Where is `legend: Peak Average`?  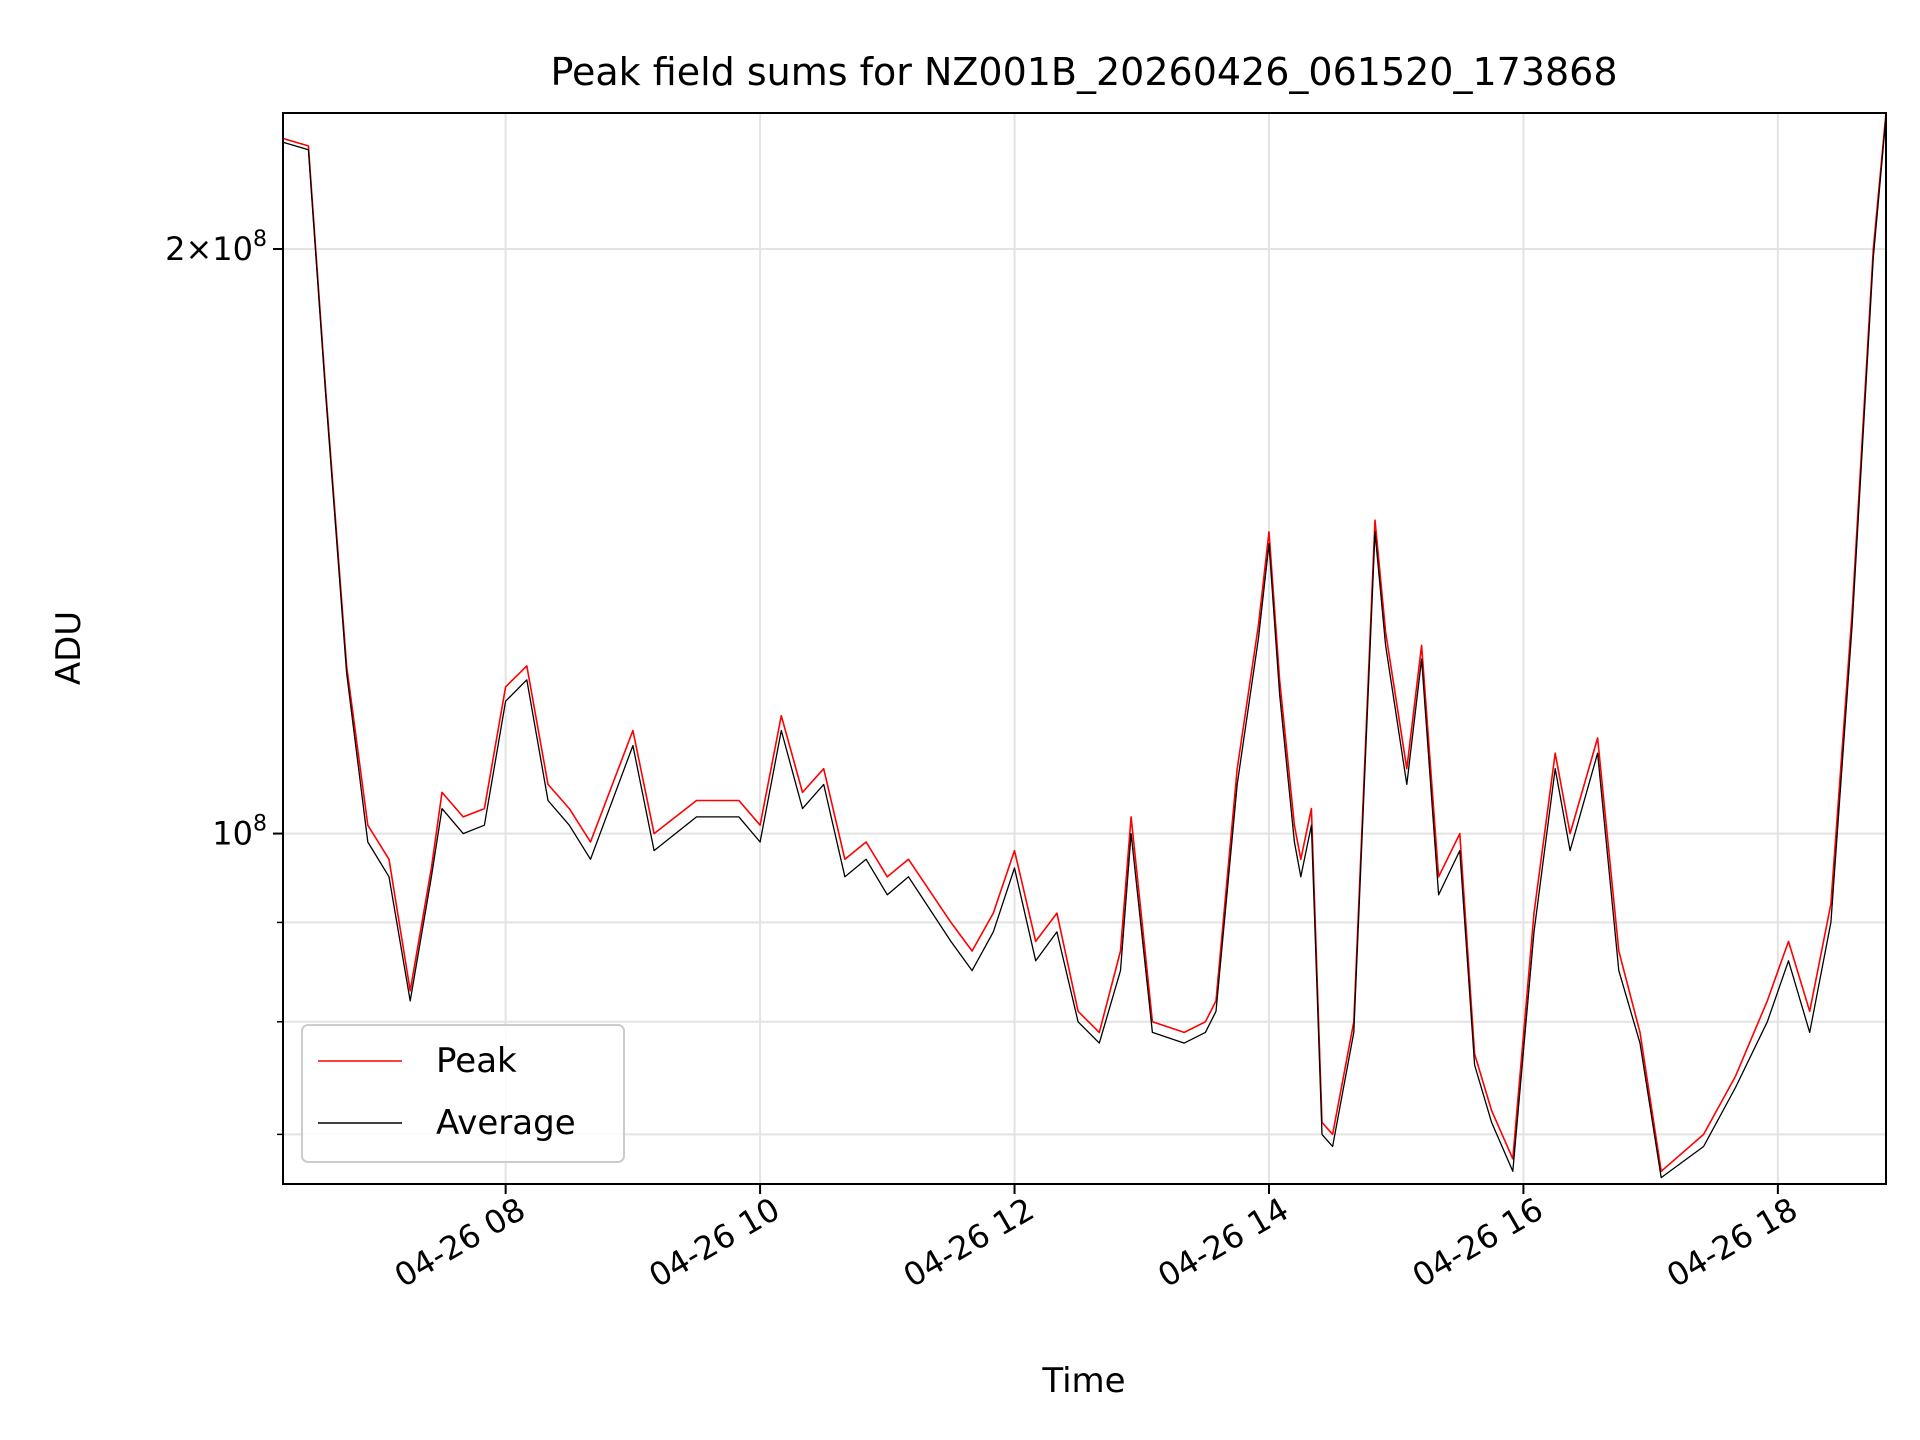 legend: Peak Average is located at coordinates (463, 1093).